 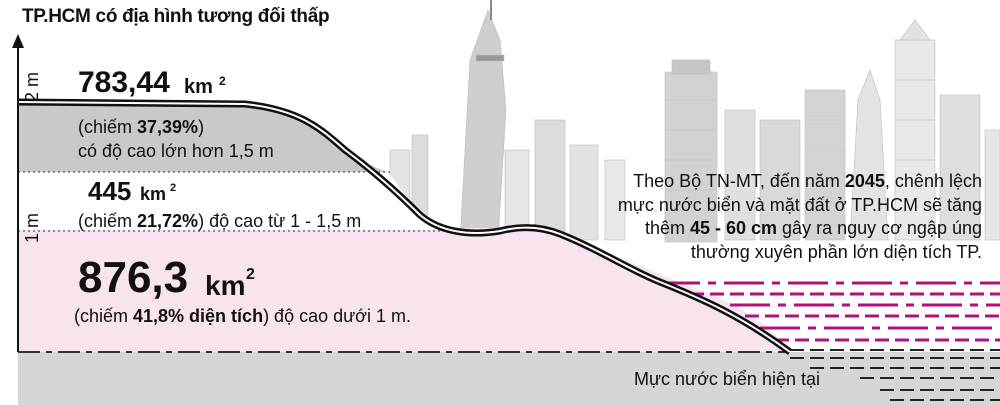 I want to click on zone-low-unit-exp: 2, so click(x=250, y=274).